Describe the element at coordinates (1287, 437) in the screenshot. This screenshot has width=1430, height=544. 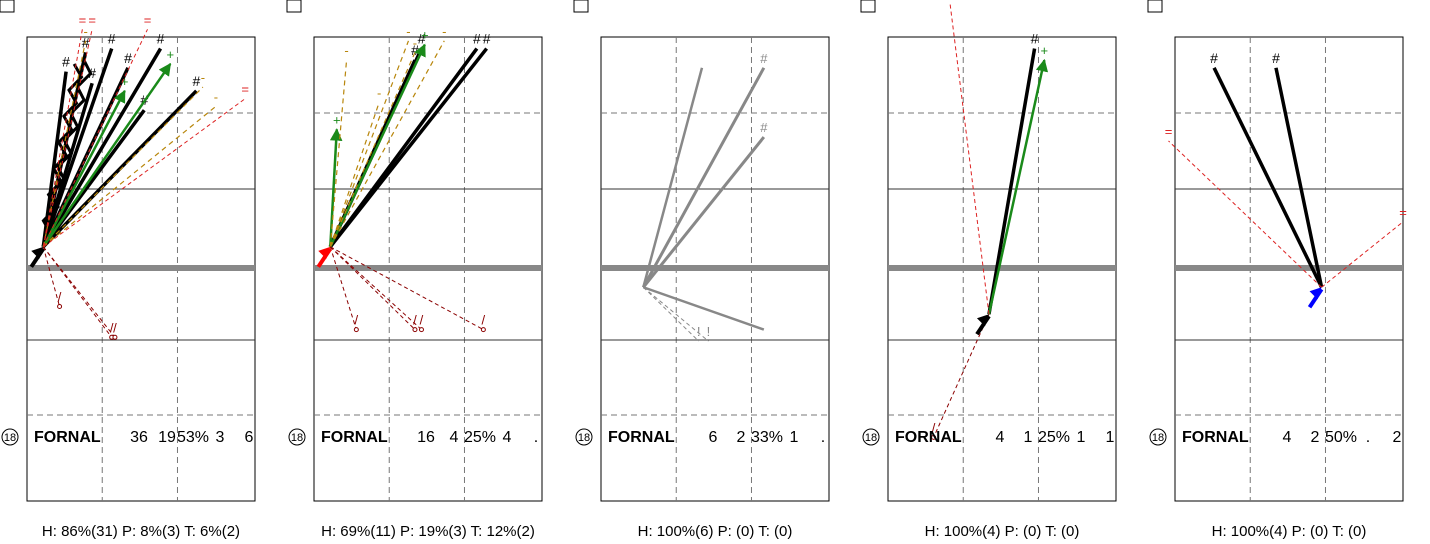
I see `stat-value-1: 4` at that location.